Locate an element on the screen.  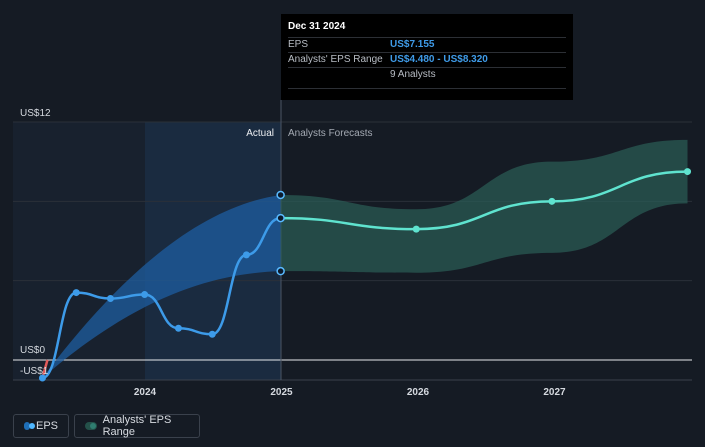
forecast-line is located at coordinates (484, 200).